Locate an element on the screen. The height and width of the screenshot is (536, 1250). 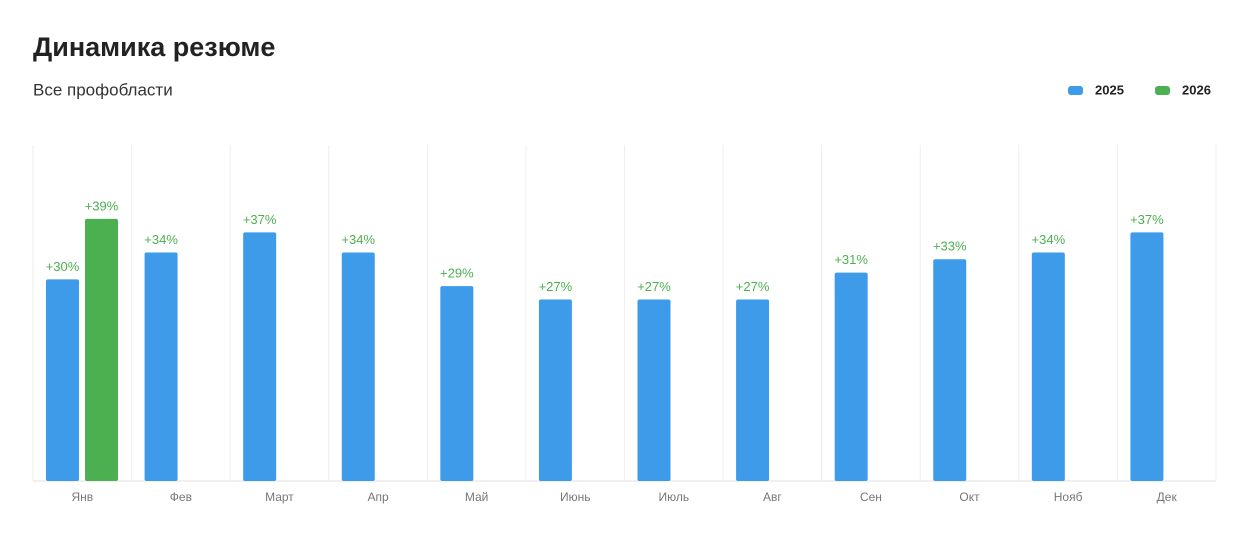
value-label: +30% is located at coordinates (63, 266).